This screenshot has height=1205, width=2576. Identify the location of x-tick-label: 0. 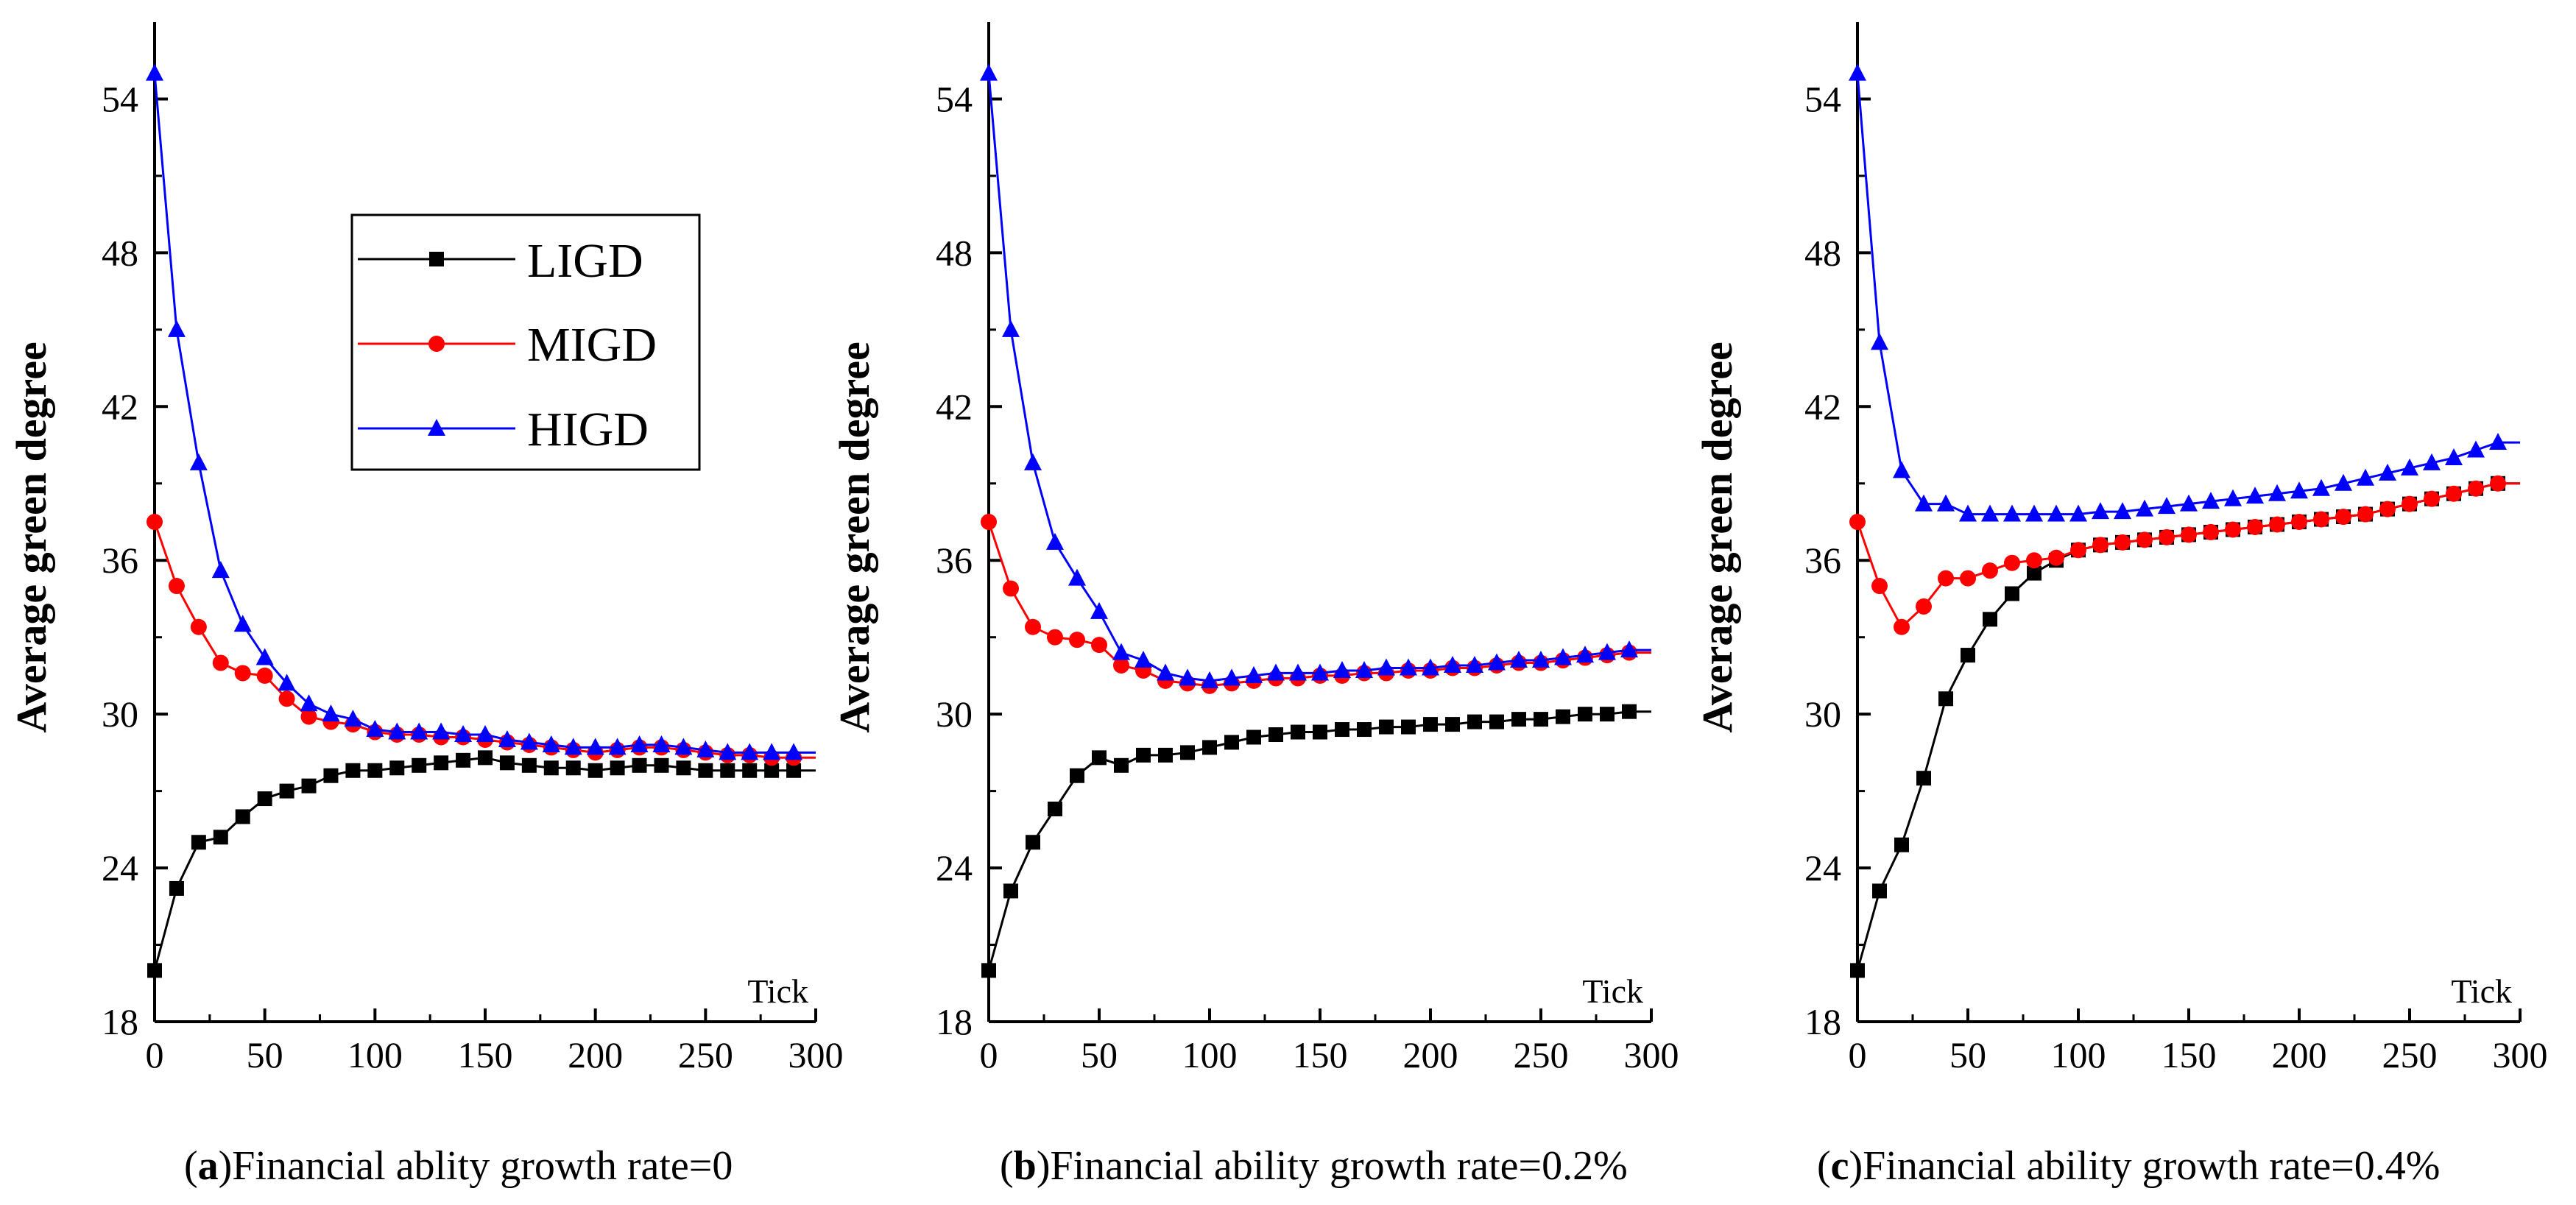
(1858, 1055).